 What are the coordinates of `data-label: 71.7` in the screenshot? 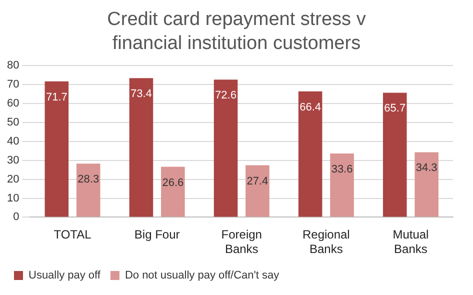 It's located at (57, 97).